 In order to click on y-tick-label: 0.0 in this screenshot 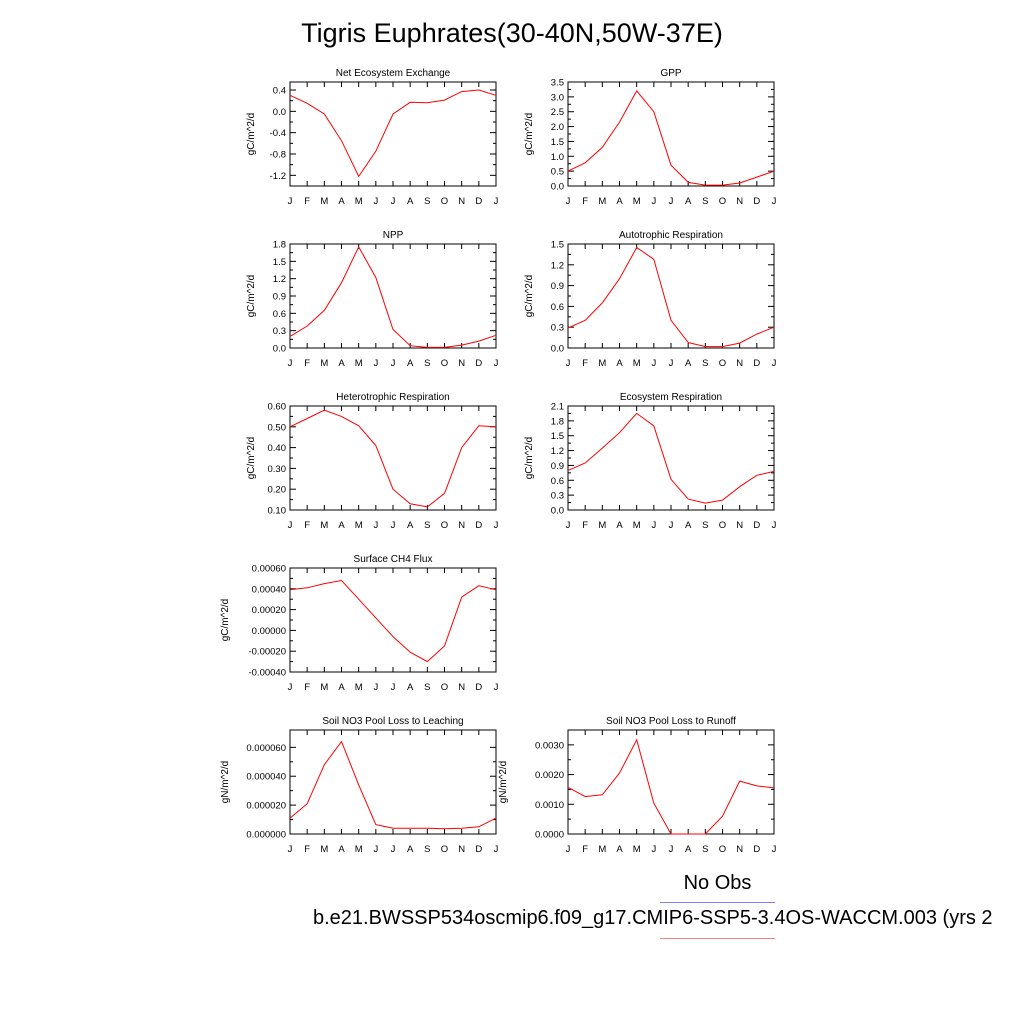, I will do `click(557, 187)`.